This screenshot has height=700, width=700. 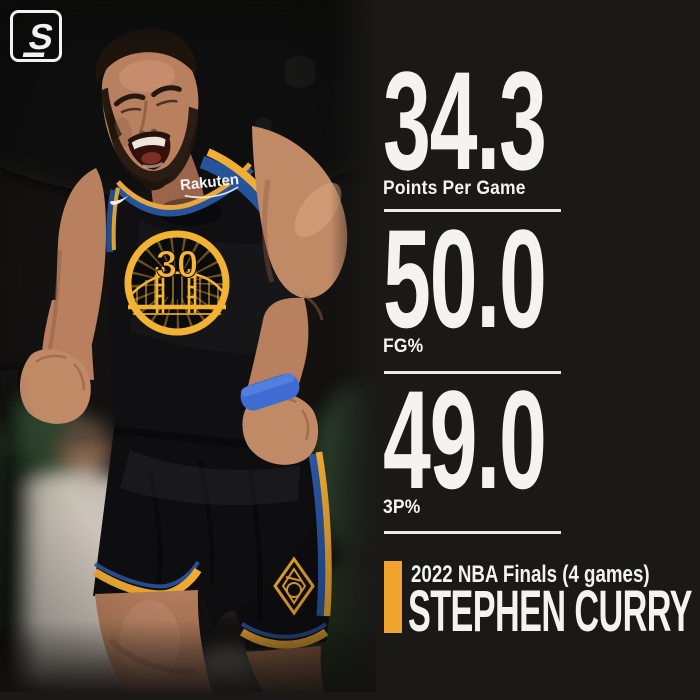 What do you see at coordinates (393, 597) in the screenshot?
I see `accent-bar` at bounding box center [393, 597].